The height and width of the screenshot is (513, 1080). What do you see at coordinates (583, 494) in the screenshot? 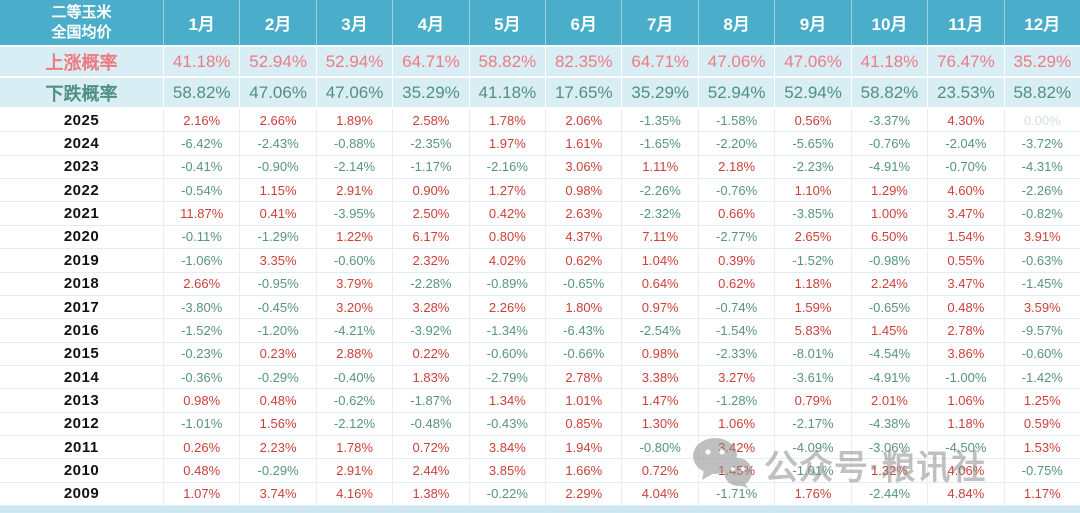
I see `monthly-change-value: 2.29%` at bounding box center [583, 494].